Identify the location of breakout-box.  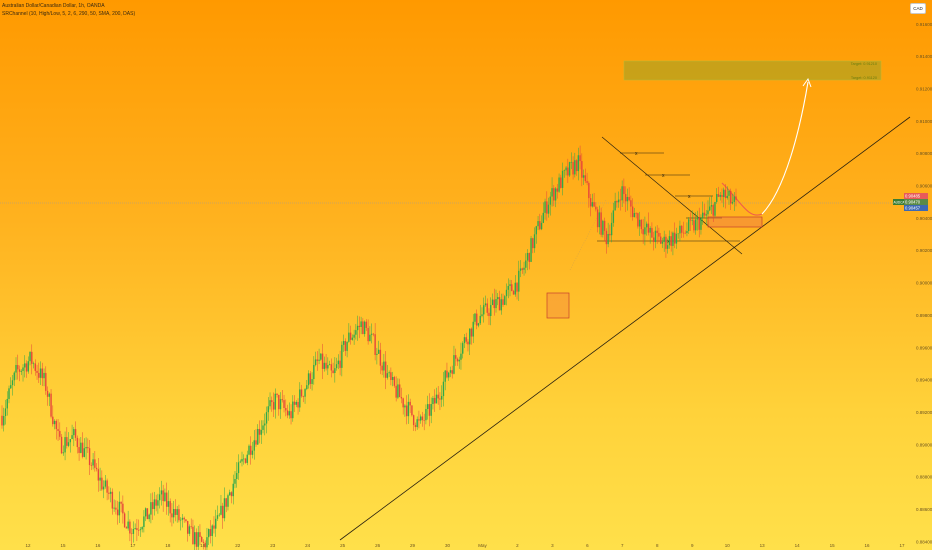
(558, 305).